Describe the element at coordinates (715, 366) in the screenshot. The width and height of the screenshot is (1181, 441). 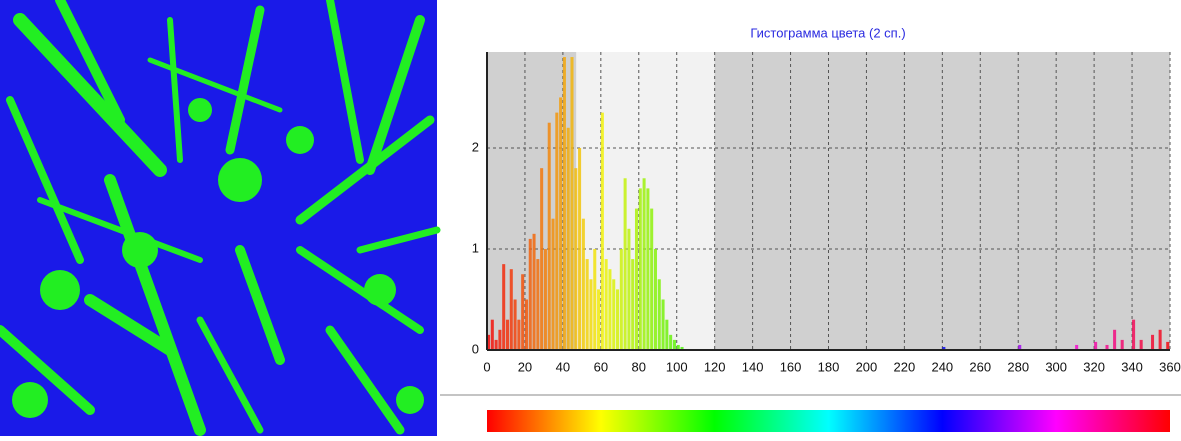
I see `x-tick-label: 120` at that location.